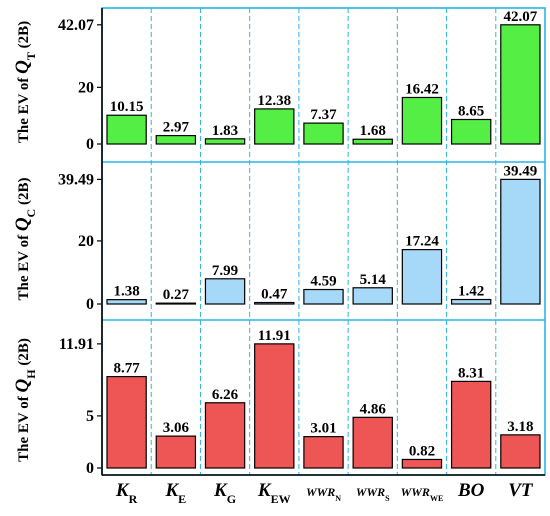  I want to click on data-label: 1.83, so click(225, 131).